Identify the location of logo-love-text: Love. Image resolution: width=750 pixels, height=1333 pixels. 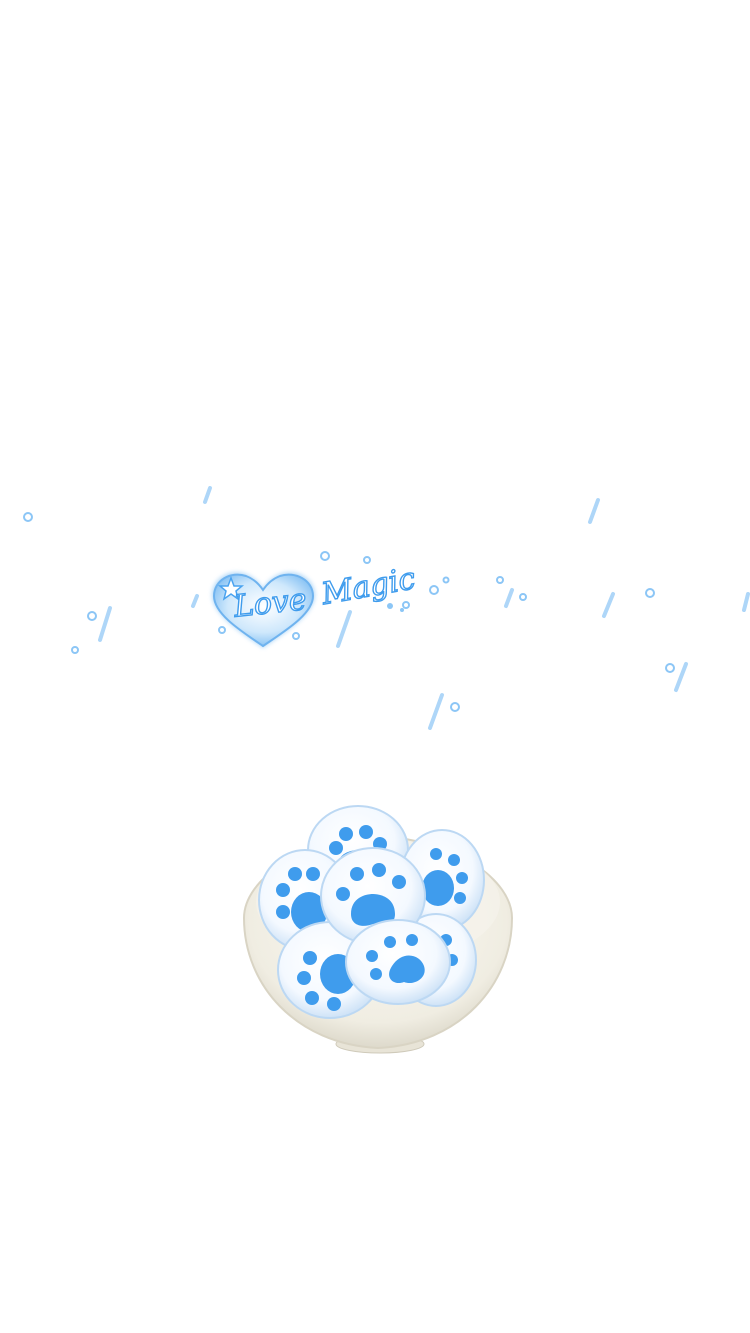
(269, 603).